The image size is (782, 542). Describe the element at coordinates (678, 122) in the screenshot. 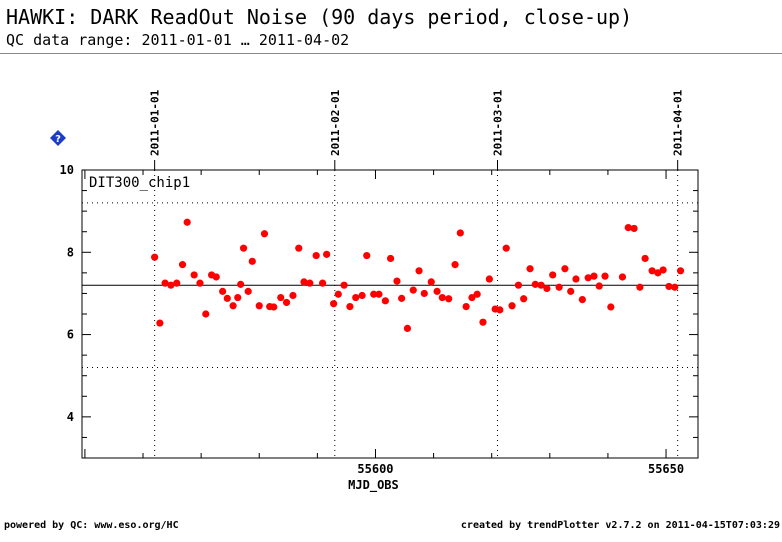

I see `date-marker-label-3: 2011-04-01` at that location.